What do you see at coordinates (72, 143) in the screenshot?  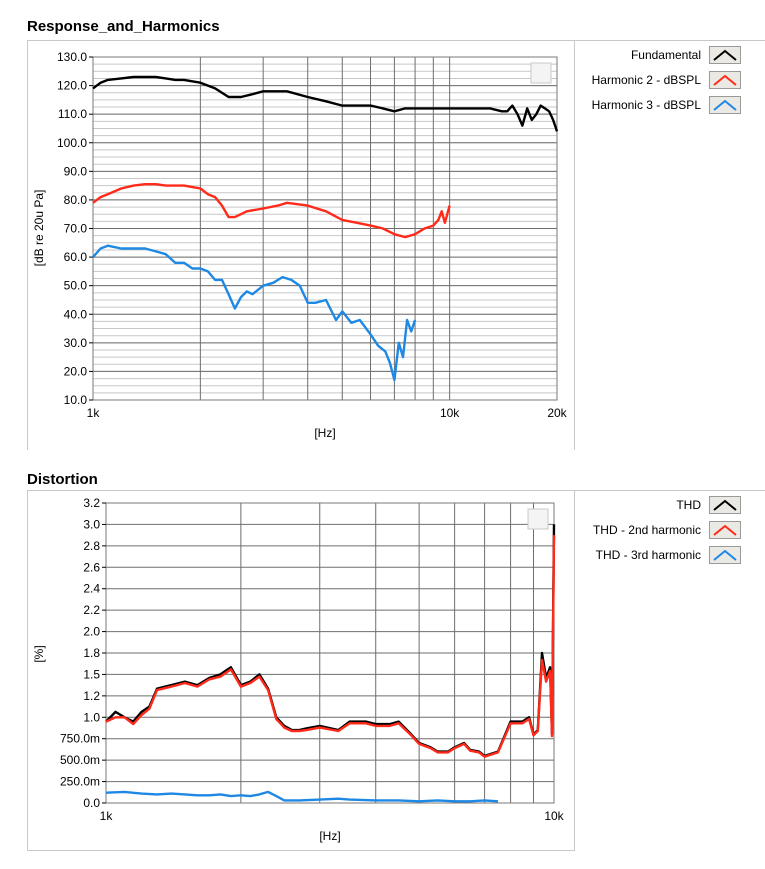 I see `y-tick-label: 100.0` at bounding box center [72, 143].